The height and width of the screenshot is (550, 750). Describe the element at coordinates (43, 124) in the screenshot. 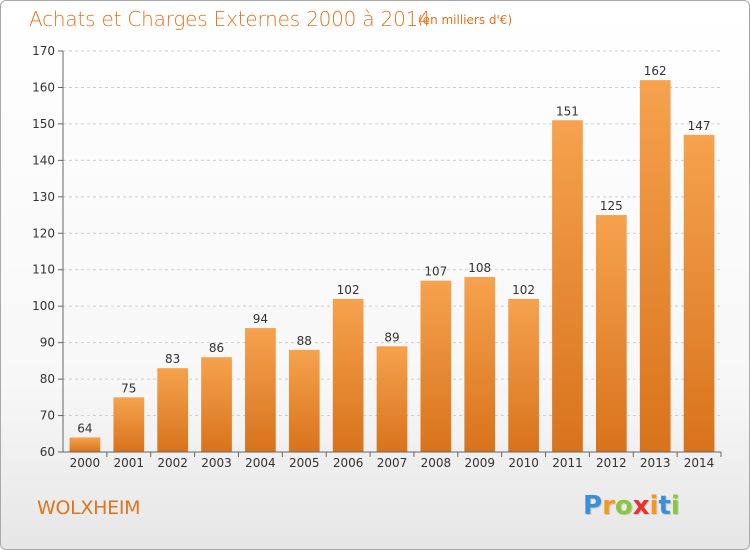

I see `y-tick-label: 150` at that location.